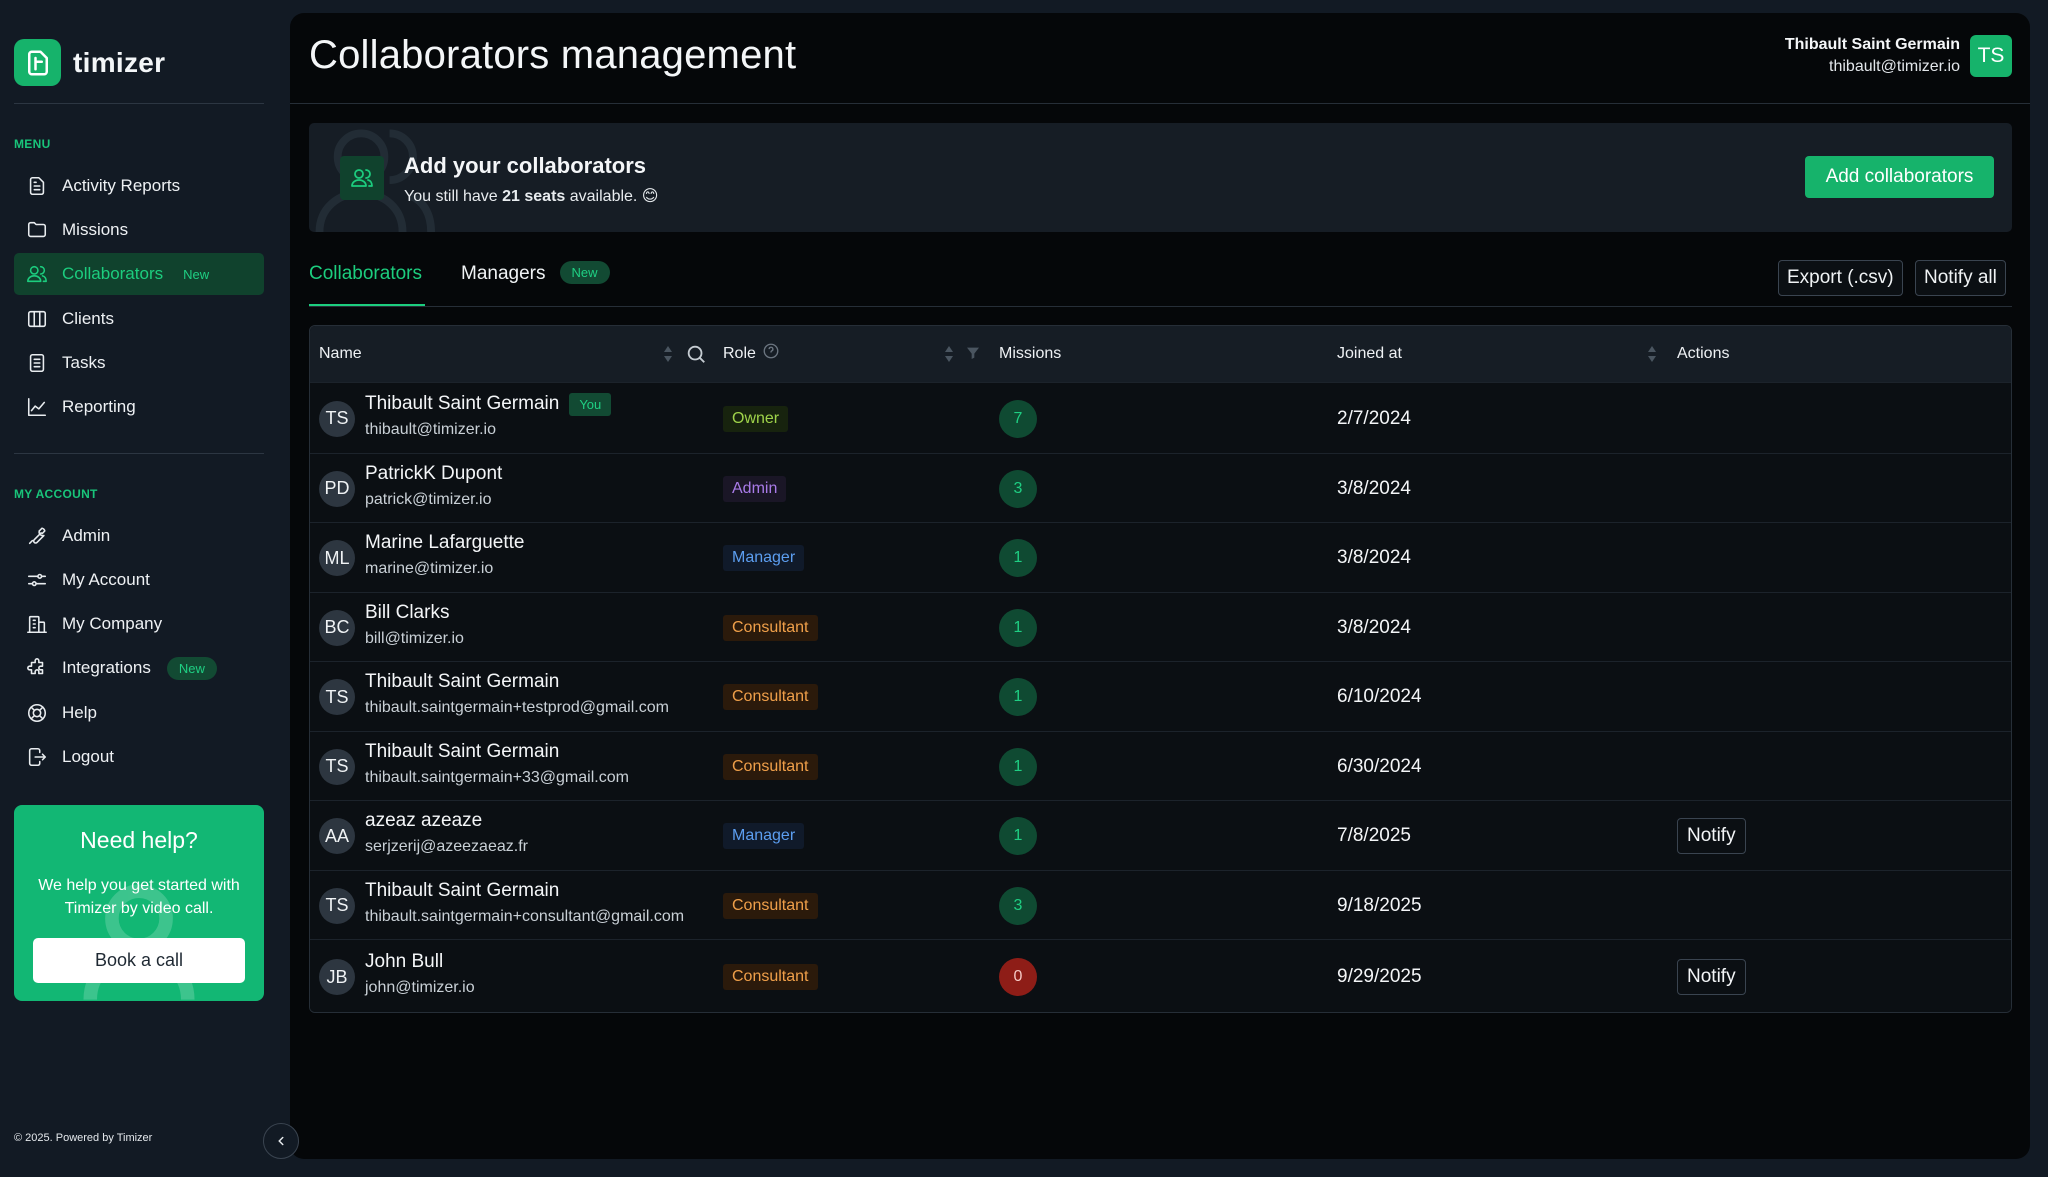 Image resolution: width=2048 pixels, height=1177 pixels. I want to click on footer-copyright: © 2025. Powered by Timizer, so click(83, 1138).